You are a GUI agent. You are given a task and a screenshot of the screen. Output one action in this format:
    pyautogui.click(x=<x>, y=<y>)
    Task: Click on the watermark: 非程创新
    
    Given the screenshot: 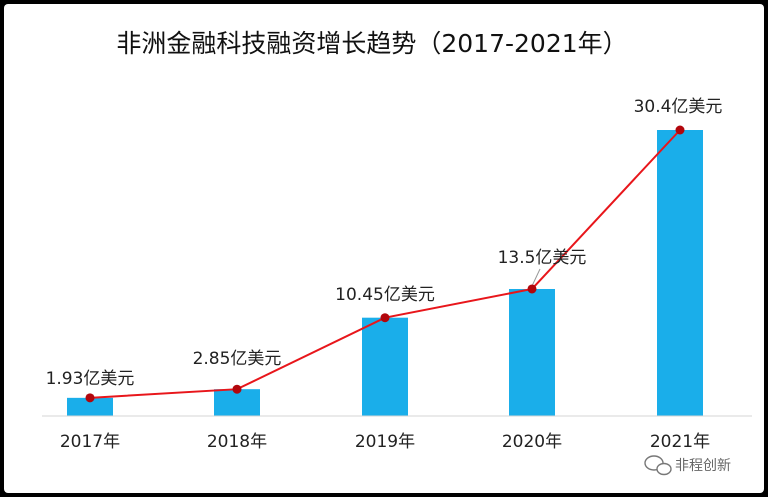 What is the action you would take?
    pyautogui.click(x=687, y=465)
    